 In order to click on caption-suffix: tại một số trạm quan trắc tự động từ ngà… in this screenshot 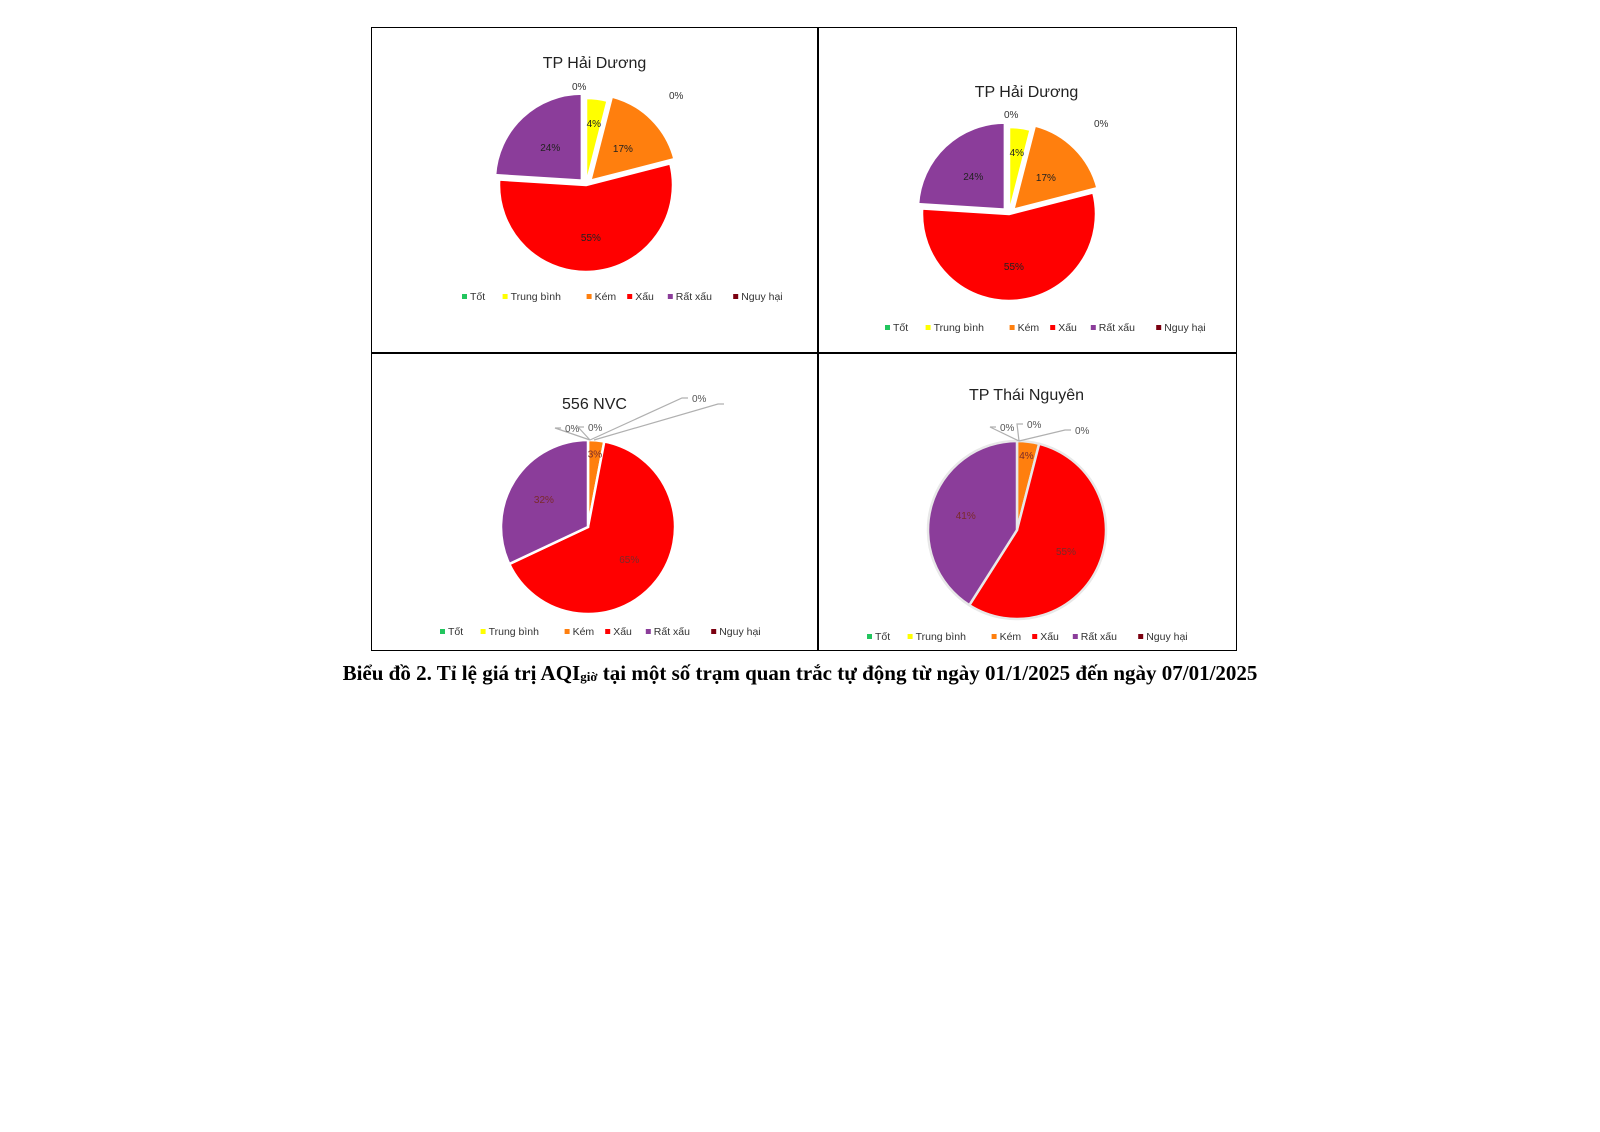, I will do `click(927, 673)`.